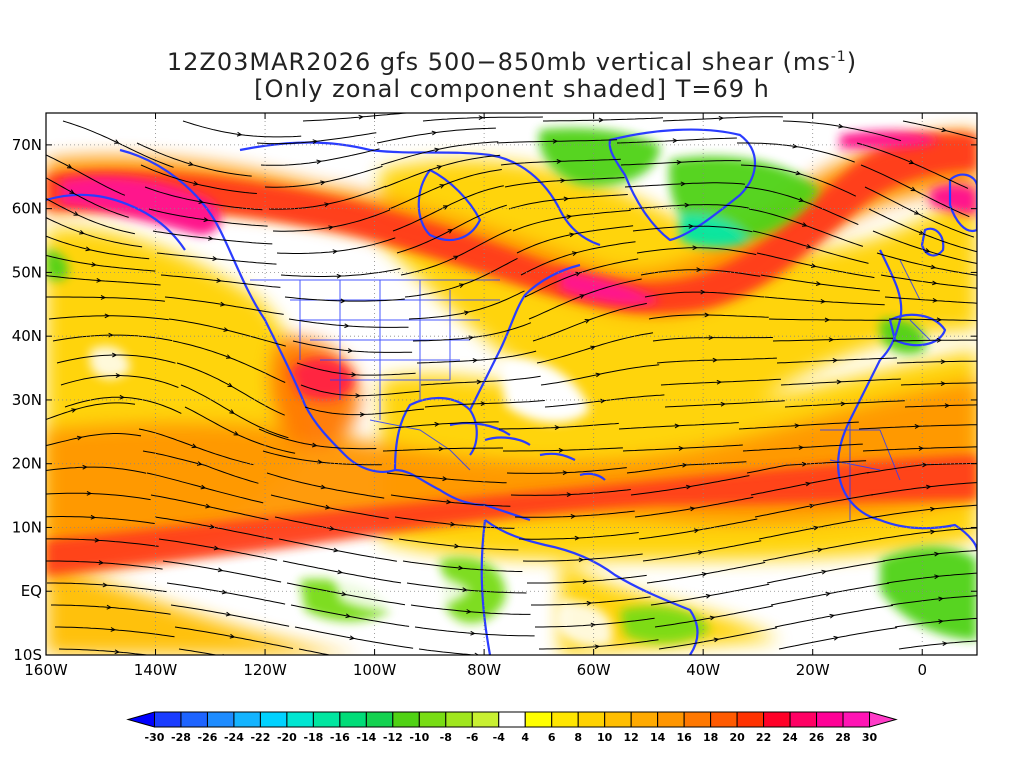 This screenshot has height=768, width=1024. I want to click on colorbar-label: 10, so click(605, 737).